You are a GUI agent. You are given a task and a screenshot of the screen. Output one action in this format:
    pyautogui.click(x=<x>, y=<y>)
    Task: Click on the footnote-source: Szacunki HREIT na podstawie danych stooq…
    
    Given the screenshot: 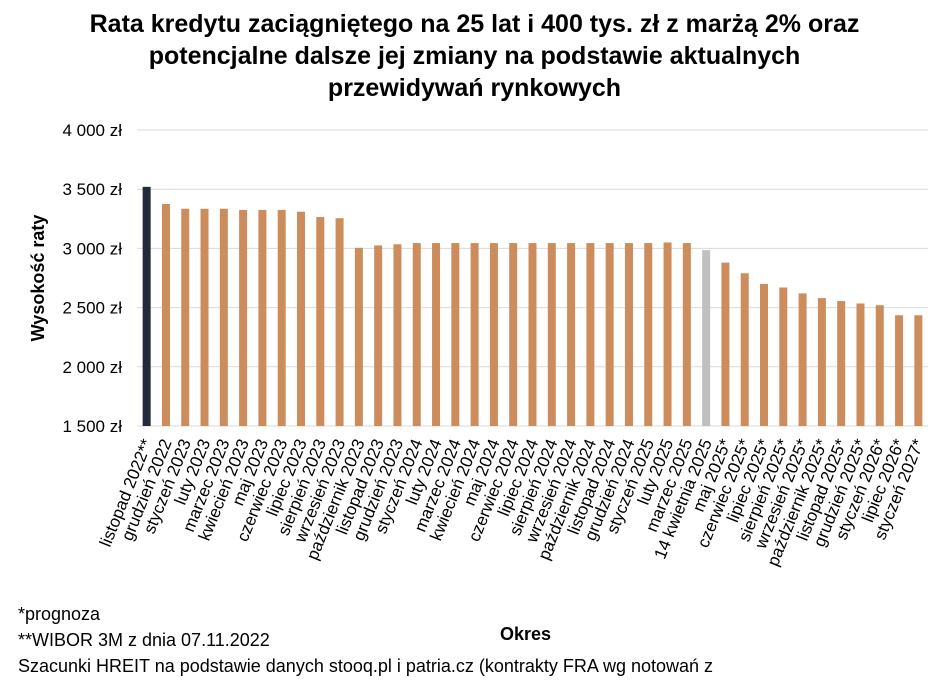 What is the action you would take?
    pyautogui.click(x=366, y=666)
    